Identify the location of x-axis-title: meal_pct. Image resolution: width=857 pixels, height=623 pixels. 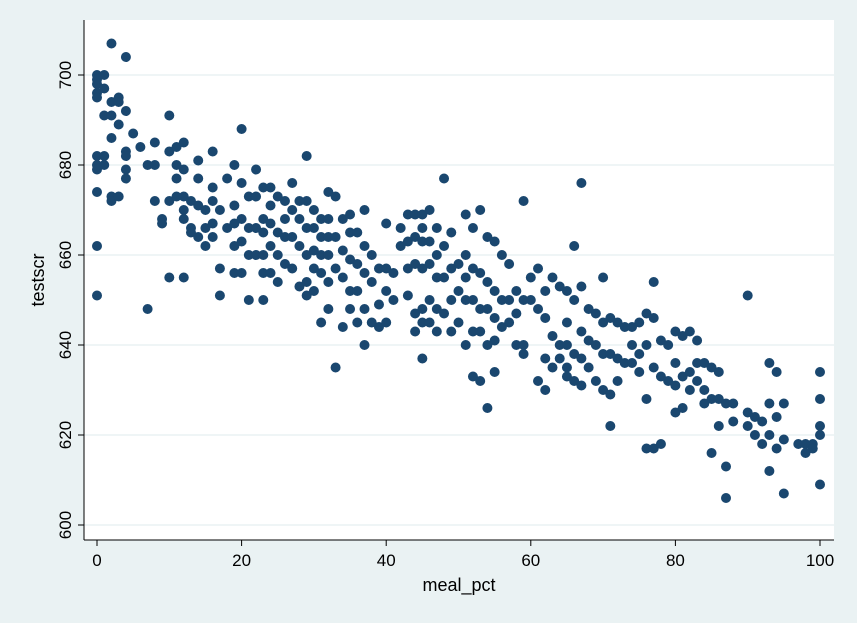
(458, 585).